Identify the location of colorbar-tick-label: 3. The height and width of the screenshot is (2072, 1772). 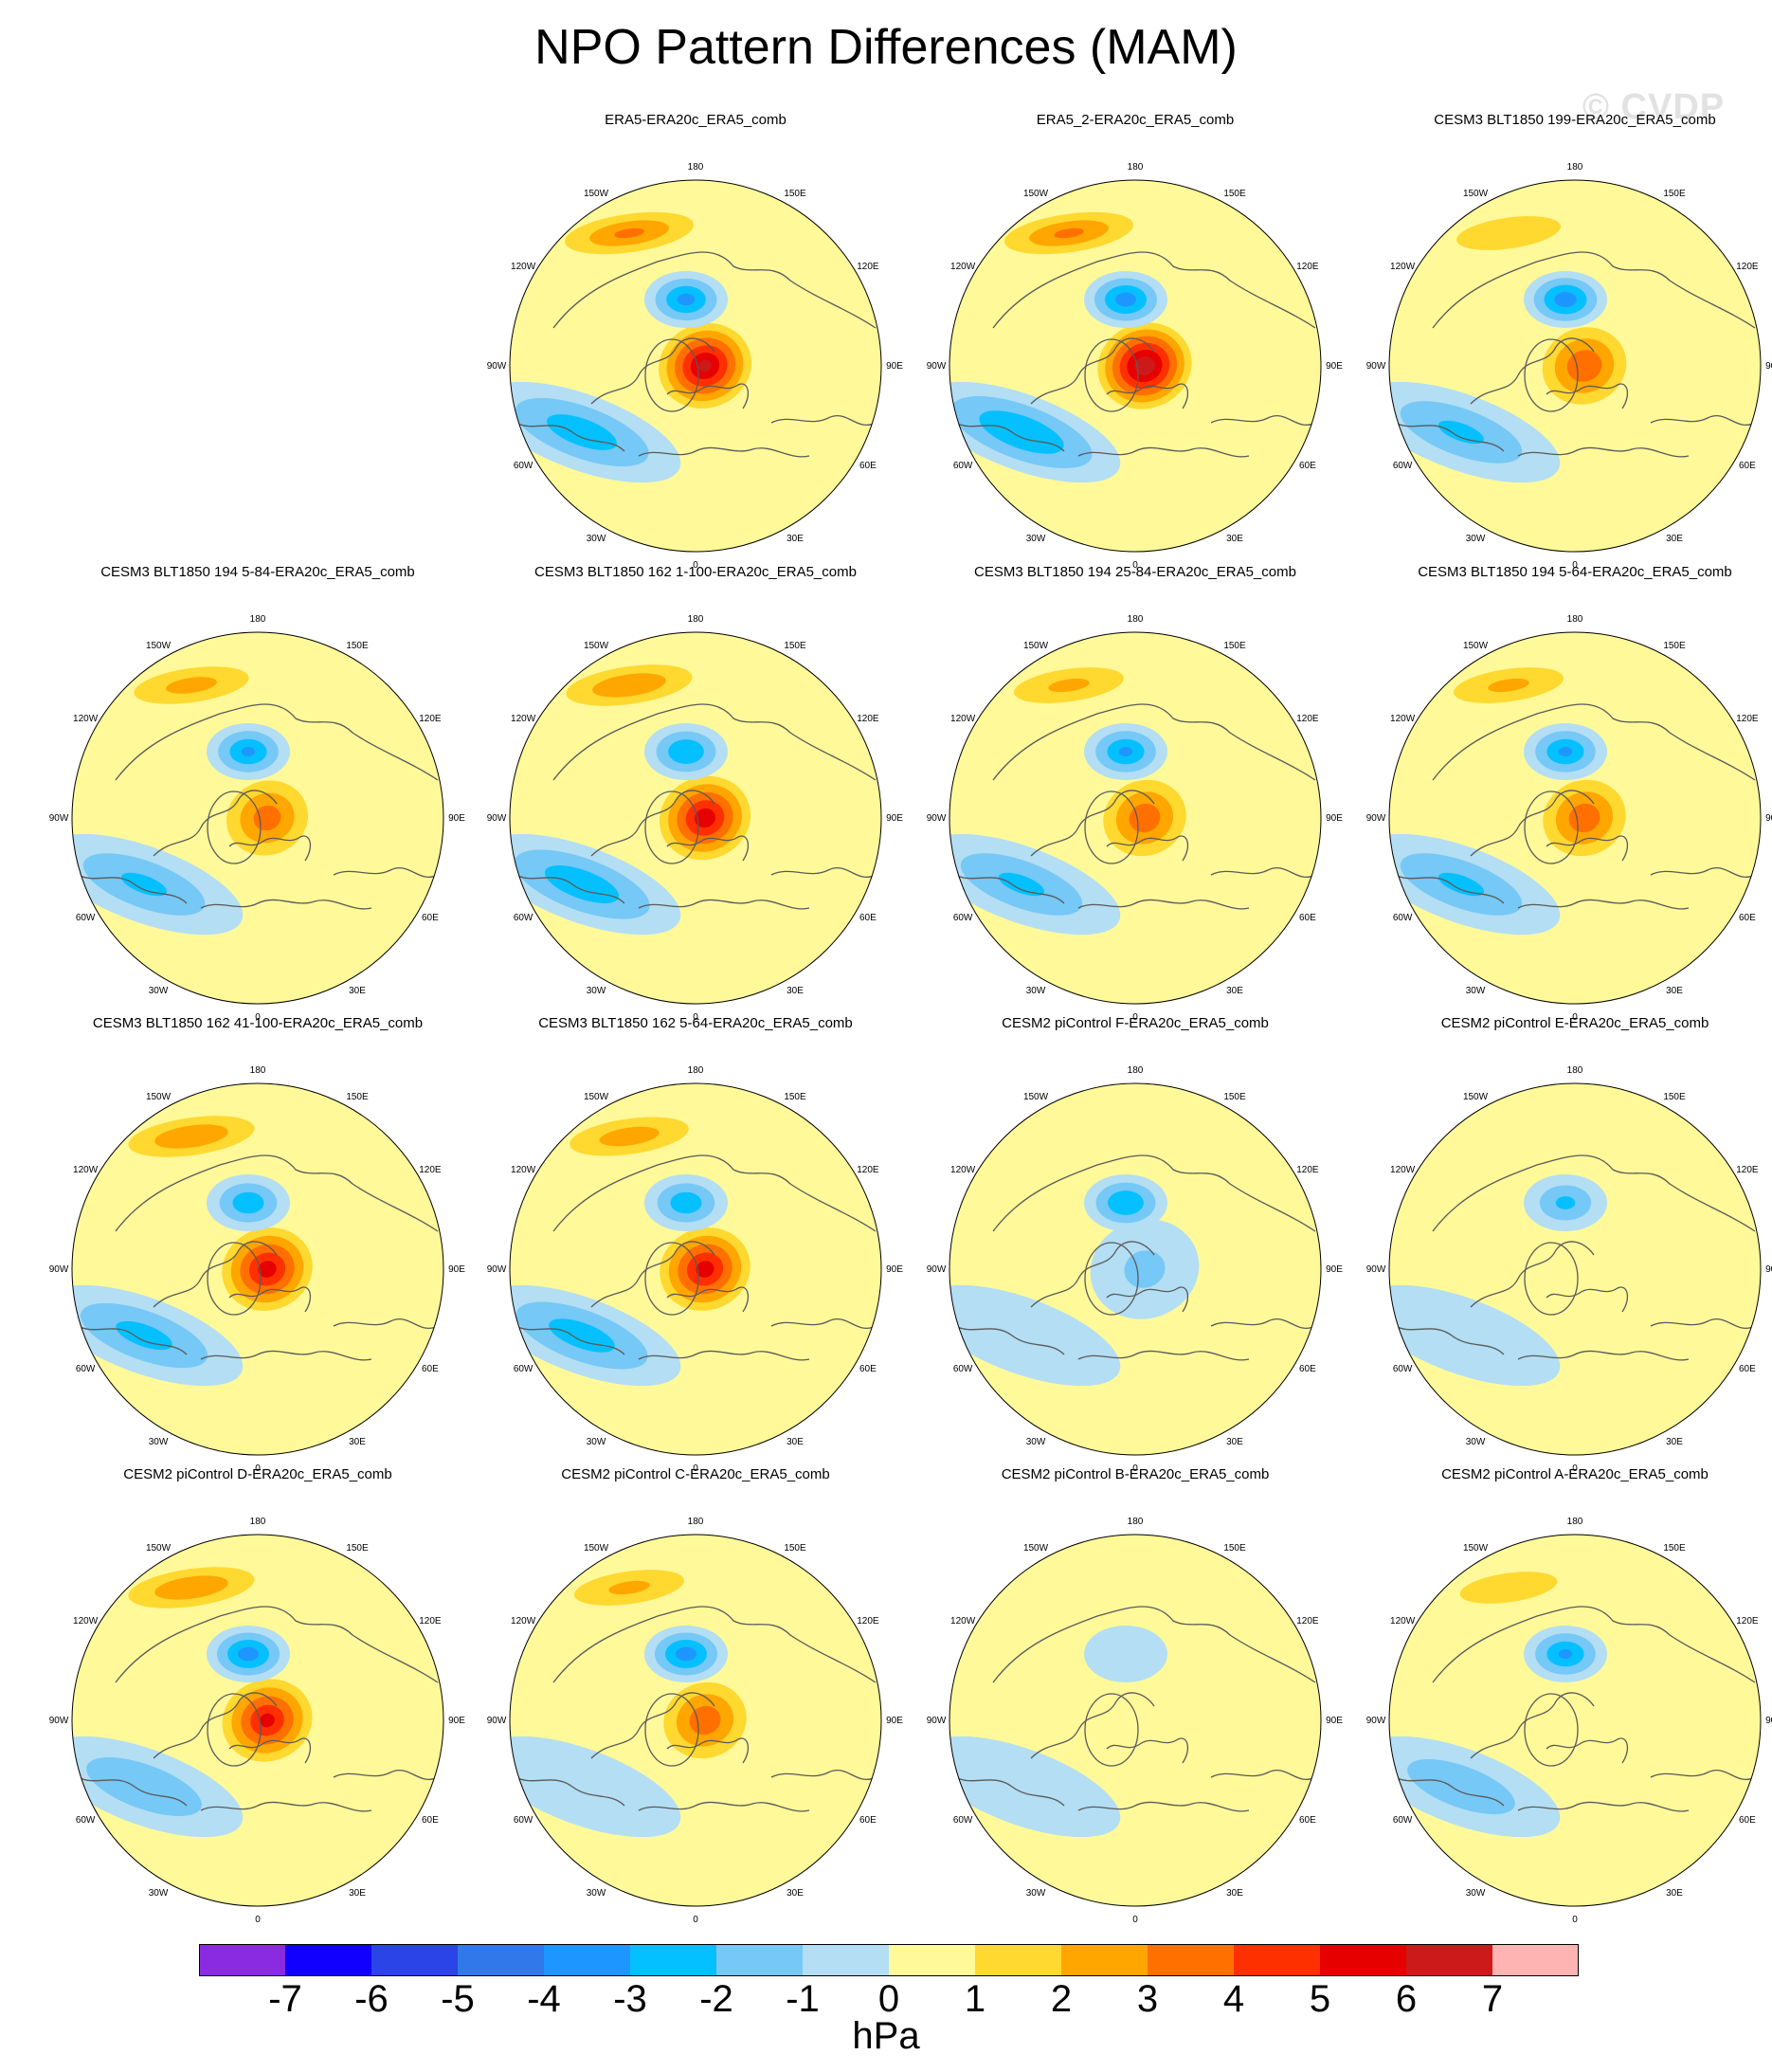
(1147, 1999).